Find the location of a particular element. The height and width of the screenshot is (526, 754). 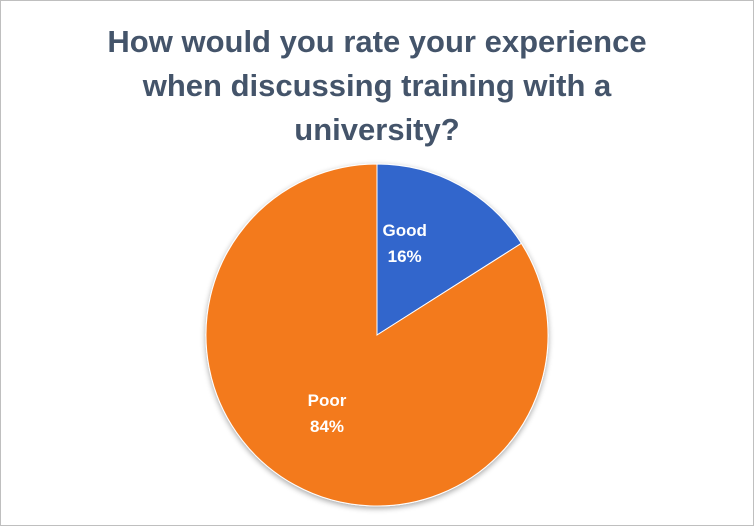

chart-title-line-3: university? is located at coordinates (377, 129).